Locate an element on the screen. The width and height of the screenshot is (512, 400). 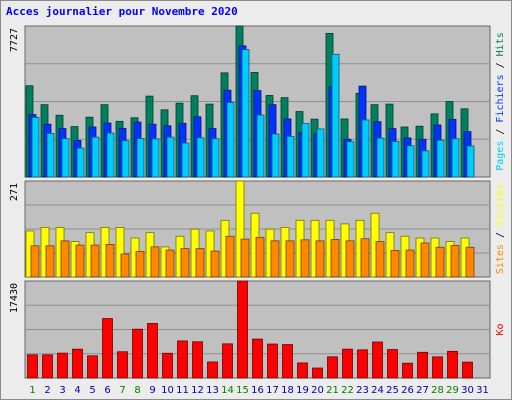
legend-entry: Pages is located at coordinates (500, 156).